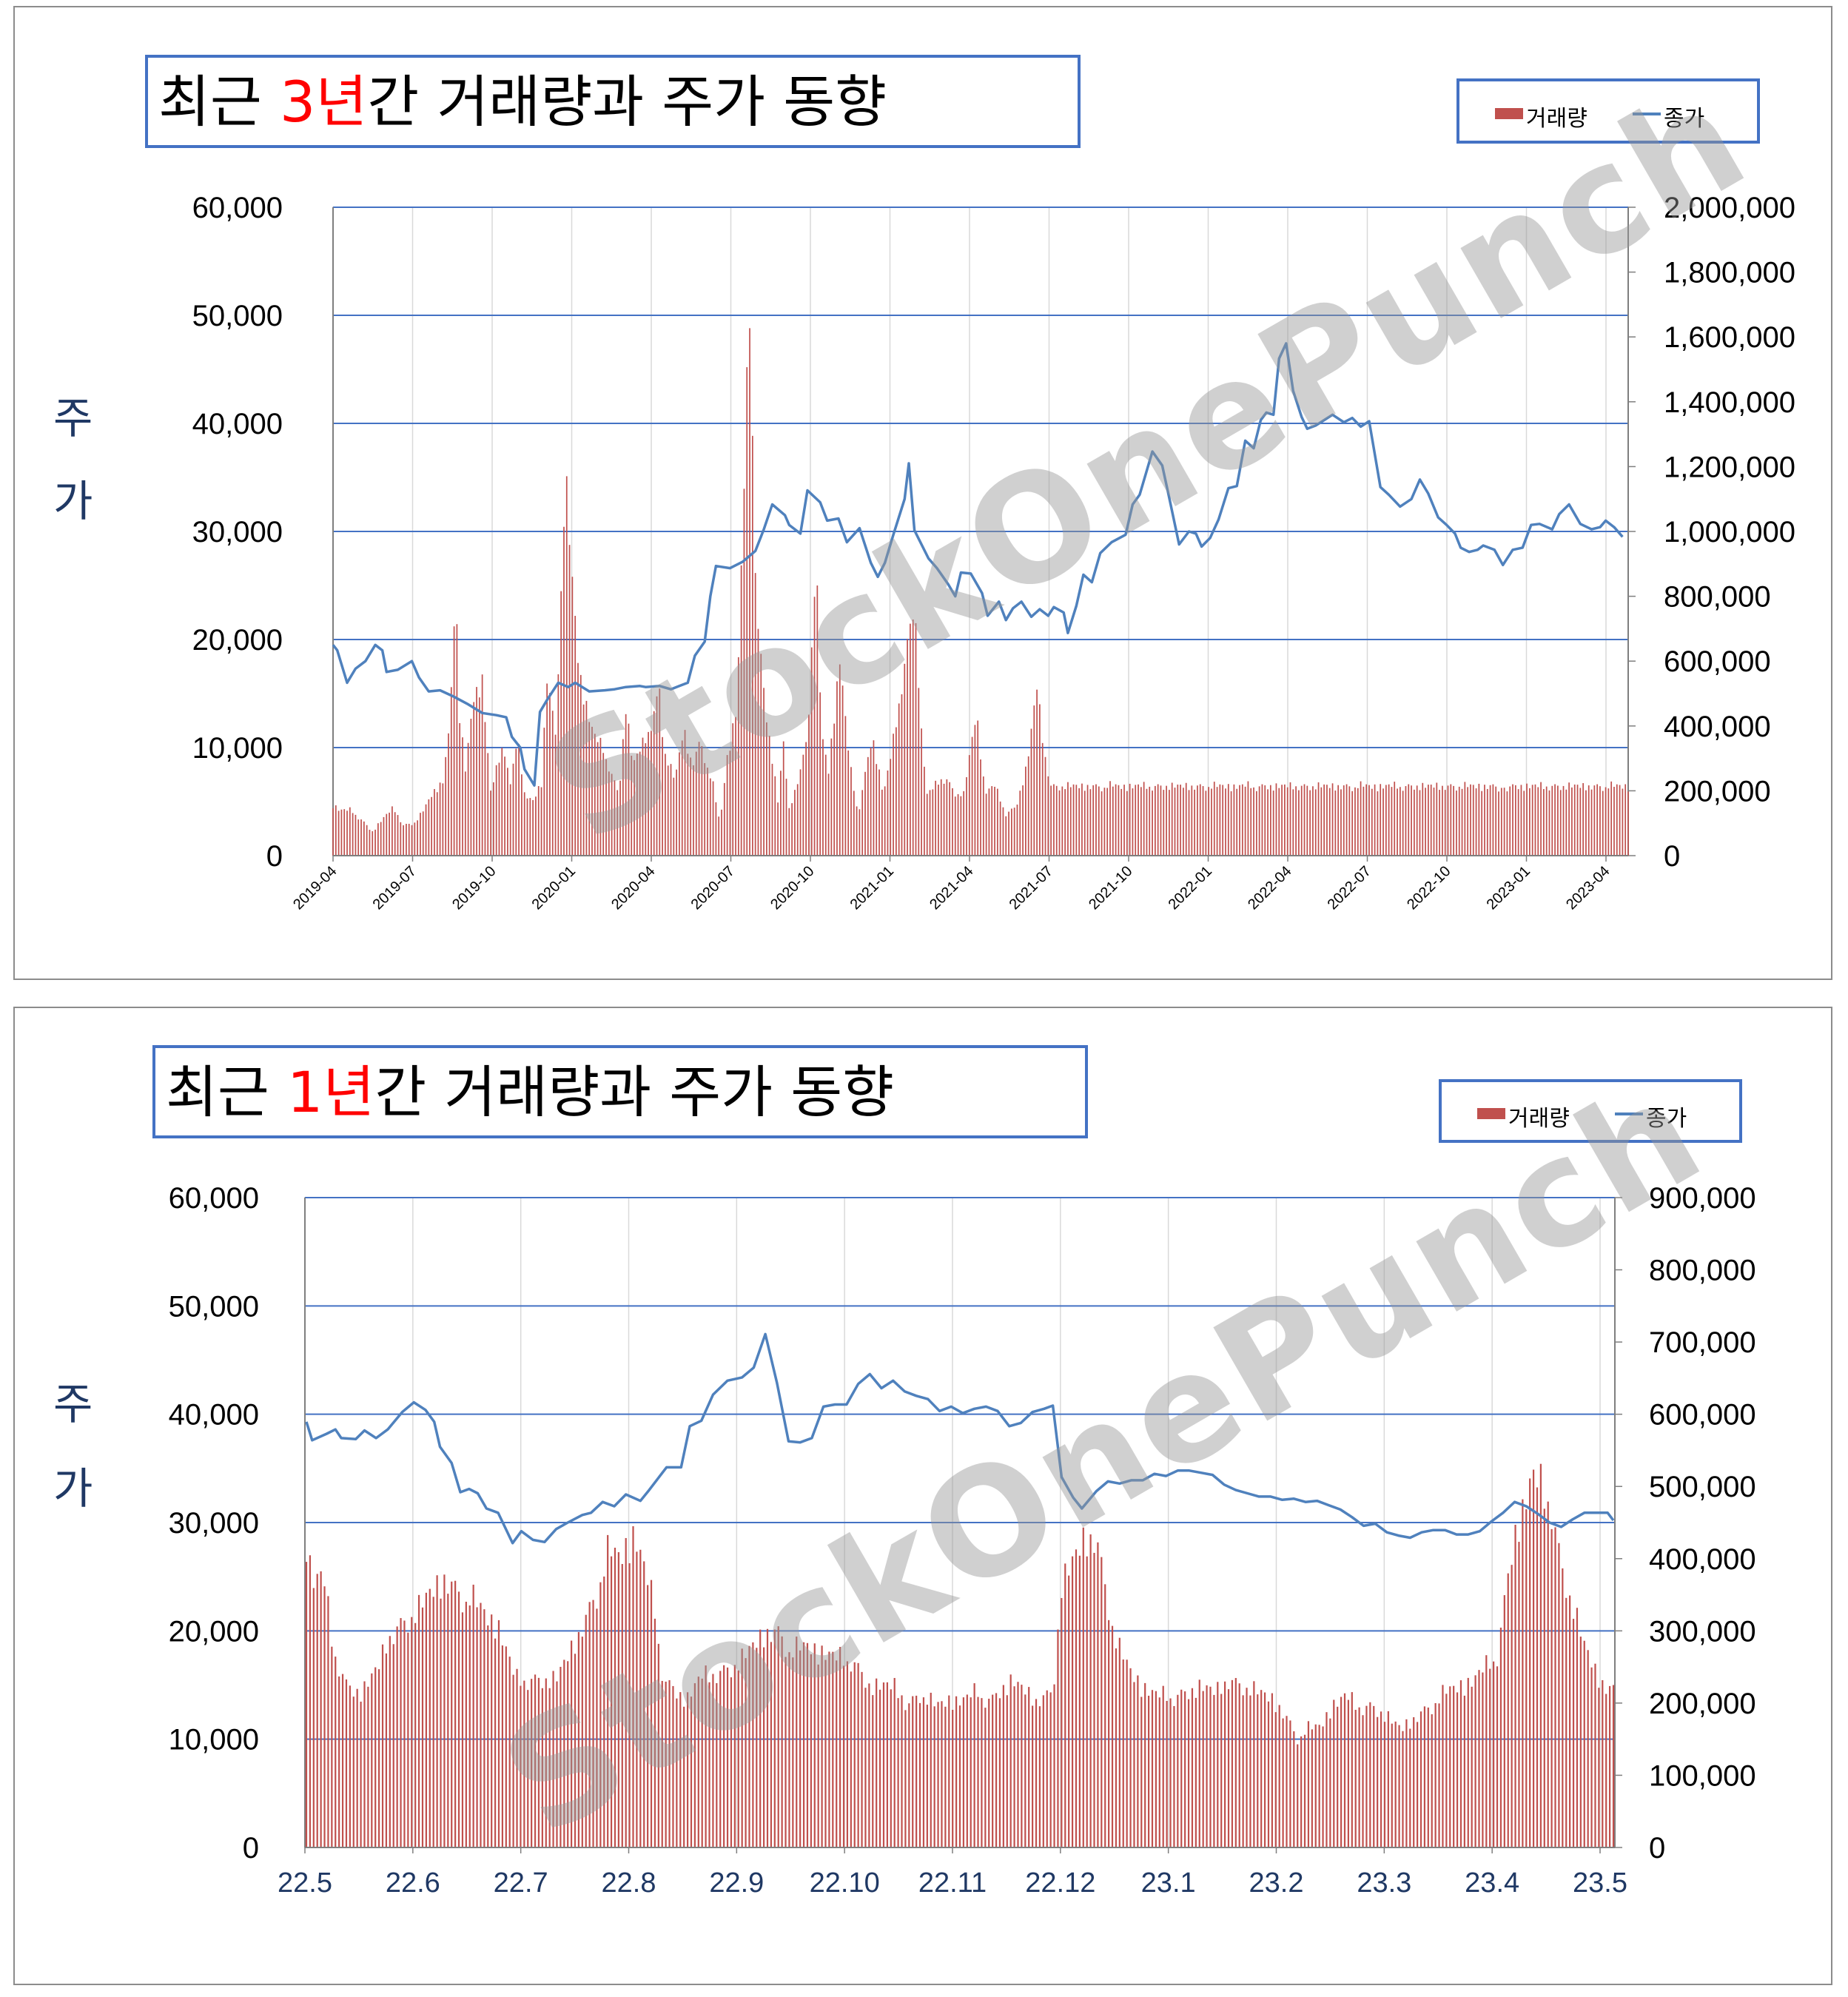 The image size is (1848, 1997). I want to click on x-tick-label: 2021-04, so click(951, 888).